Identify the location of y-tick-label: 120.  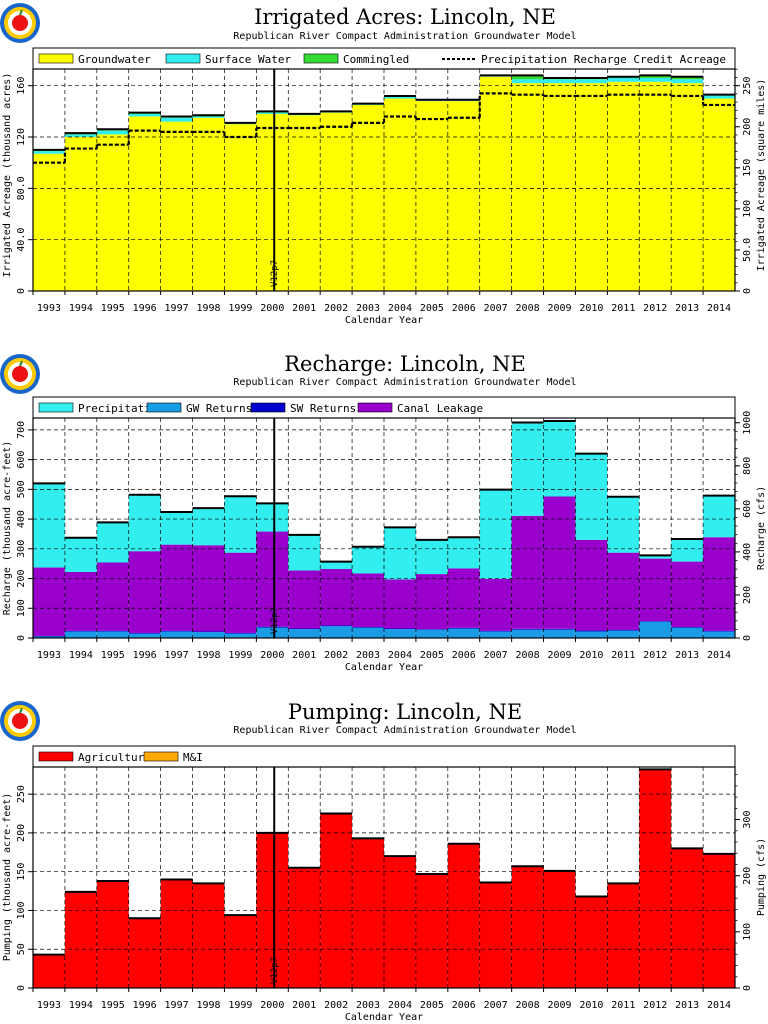
(21, 137).